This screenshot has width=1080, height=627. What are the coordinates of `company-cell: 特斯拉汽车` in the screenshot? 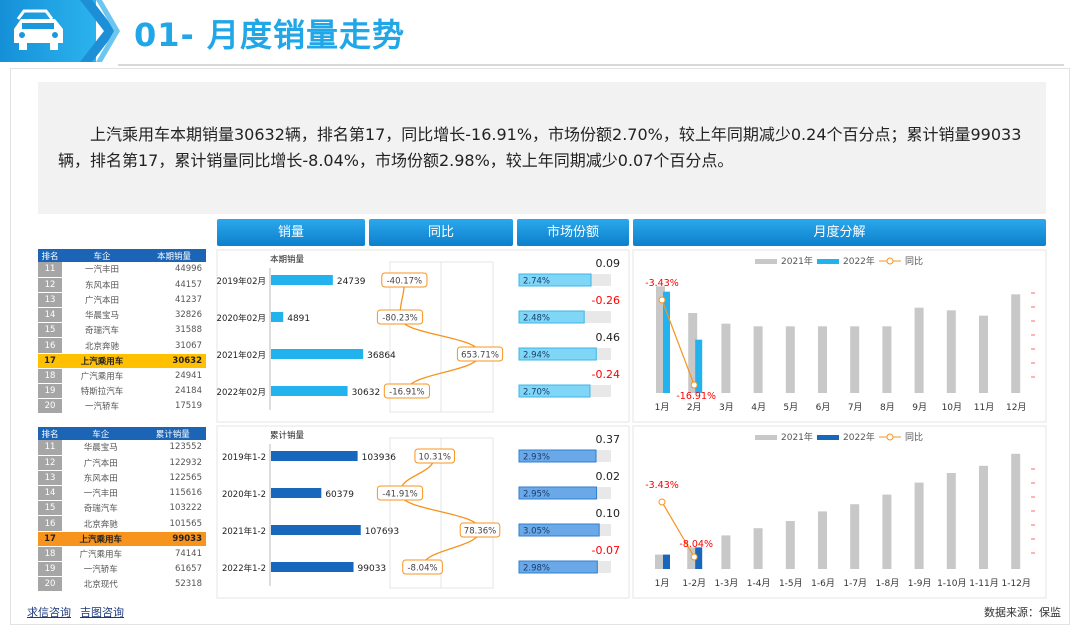 It's located at (102, 391).